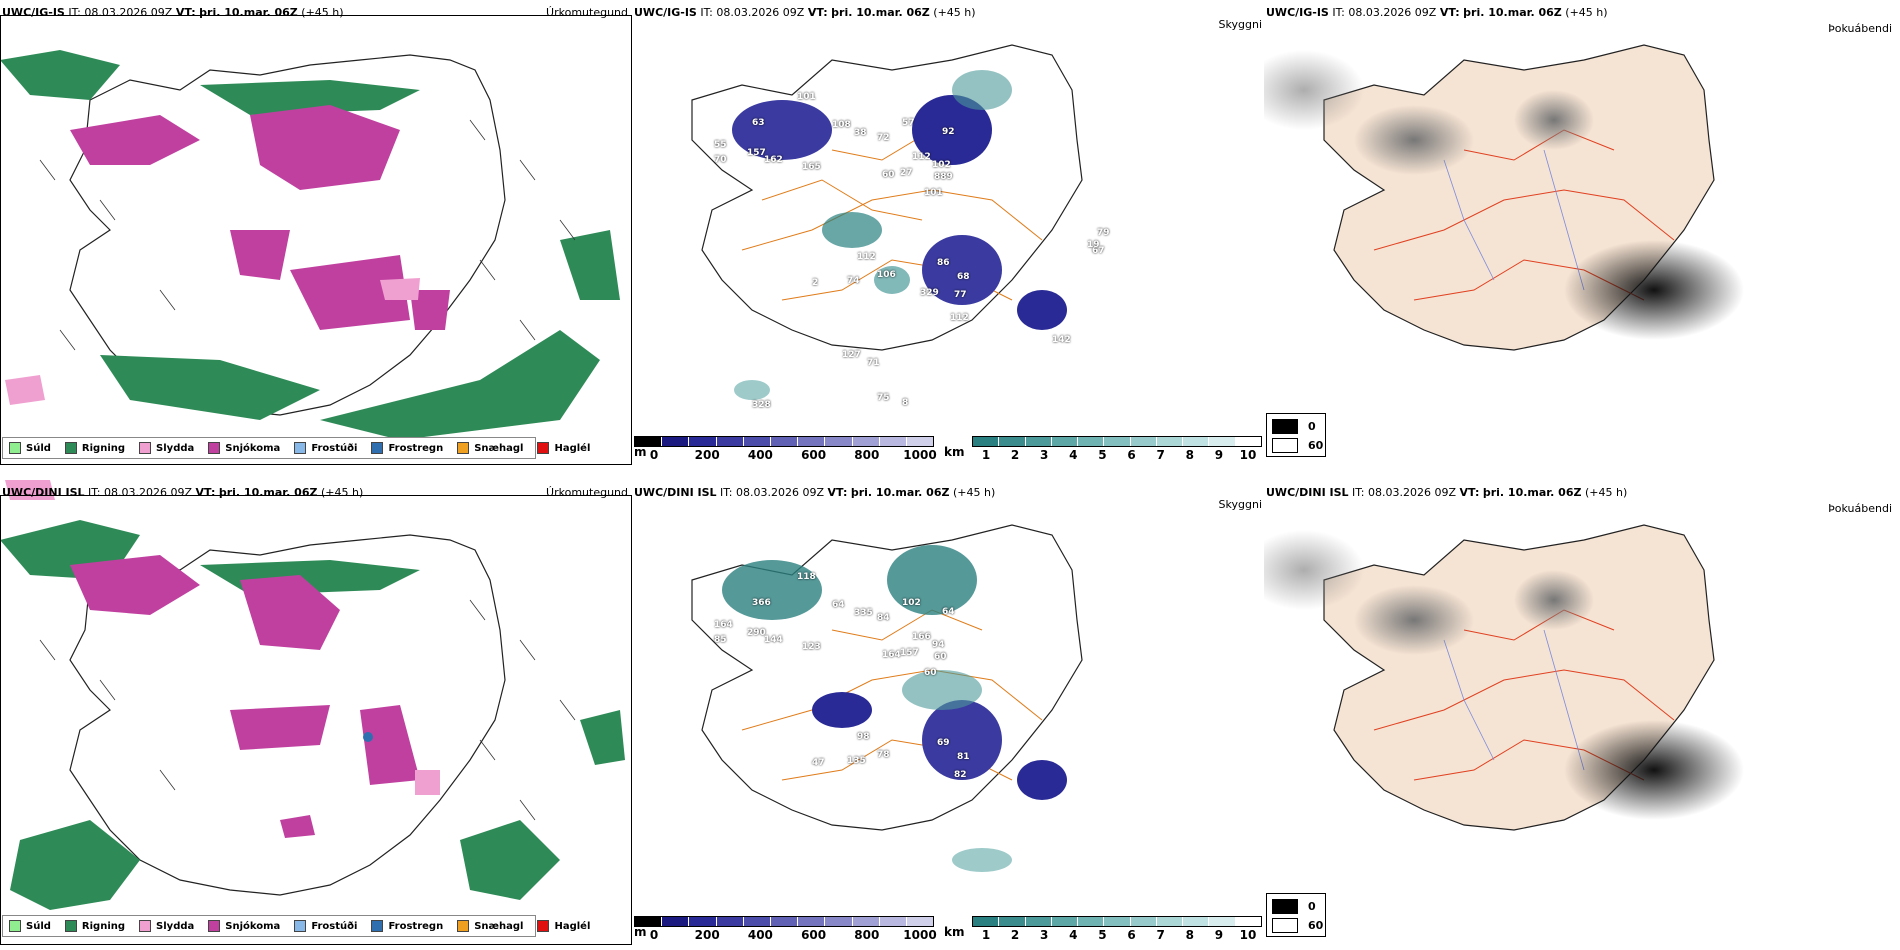 Image resolution: width=1900 pixels, height=950 pixels. Describe the element at coordinates (1117, 449) in the screenshot. I see `vis-scale: 1 2 3 4 5 6 7 8 9 10` at that location.